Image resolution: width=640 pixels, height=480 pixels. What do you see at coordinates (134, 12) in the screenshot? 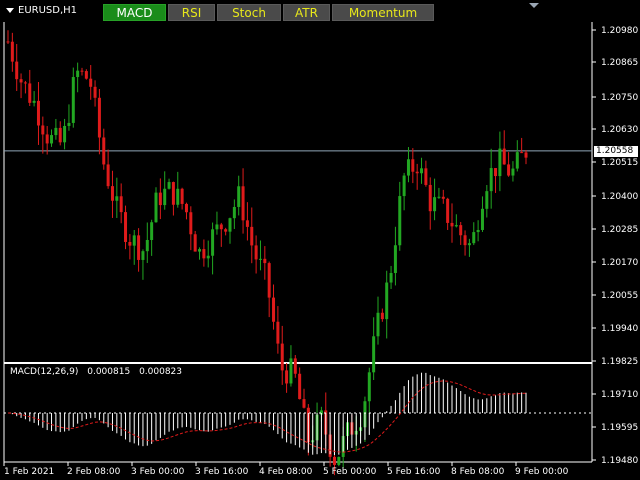
I see `tab-macd: MACD` at bounding box center [134, 12].